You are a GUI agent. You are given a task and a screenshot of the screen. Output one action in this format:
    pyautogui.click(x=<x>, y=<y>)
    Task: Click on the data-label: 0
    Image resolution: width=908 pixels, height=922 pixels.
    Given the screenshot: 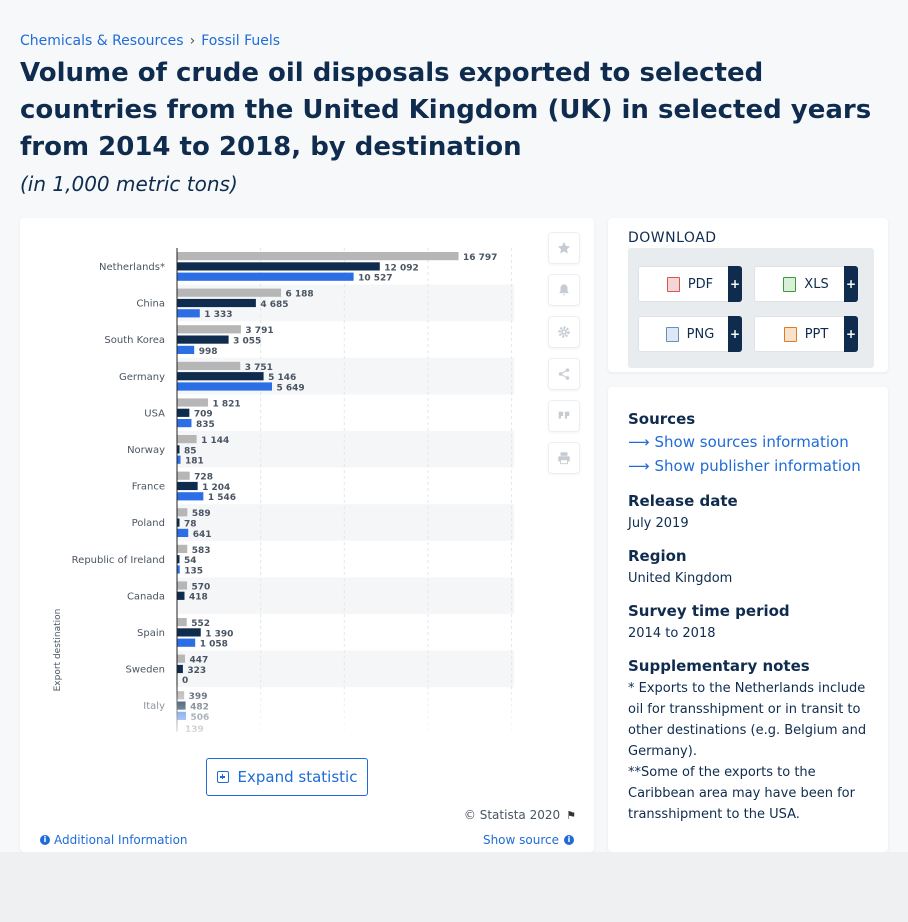 What is the action you would take?
    pyautogui.click(x=185, y=681)
    